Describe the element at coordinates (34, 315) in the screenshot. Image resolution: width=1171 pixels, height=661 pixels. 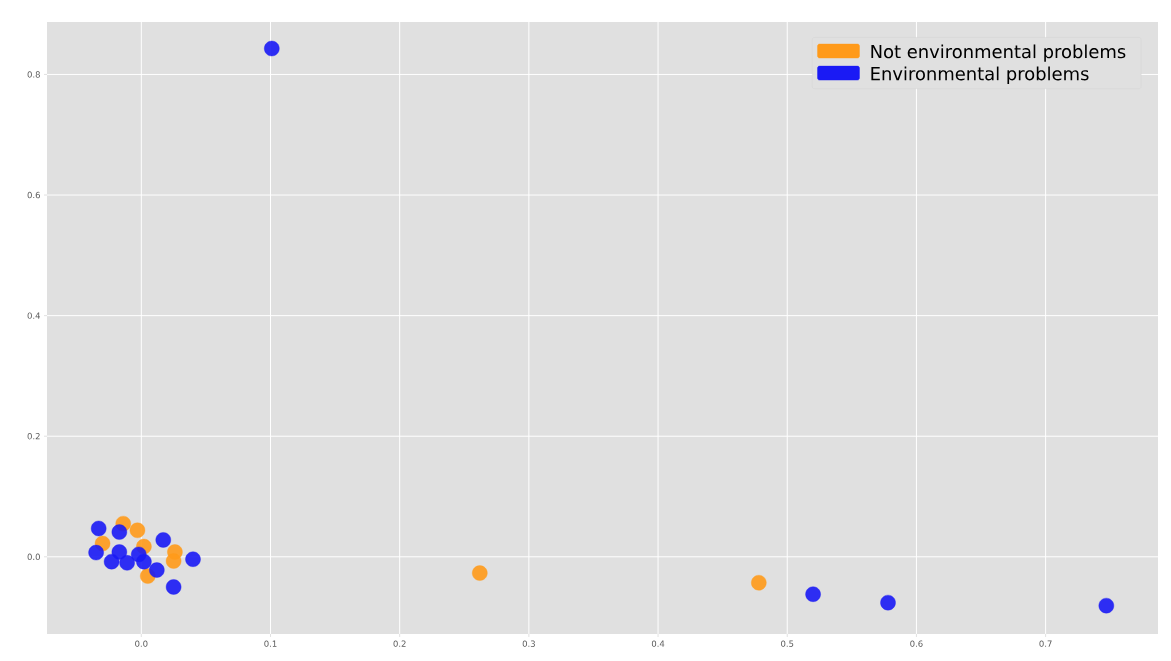
I see `y-tick-label: 0.4` at that location.